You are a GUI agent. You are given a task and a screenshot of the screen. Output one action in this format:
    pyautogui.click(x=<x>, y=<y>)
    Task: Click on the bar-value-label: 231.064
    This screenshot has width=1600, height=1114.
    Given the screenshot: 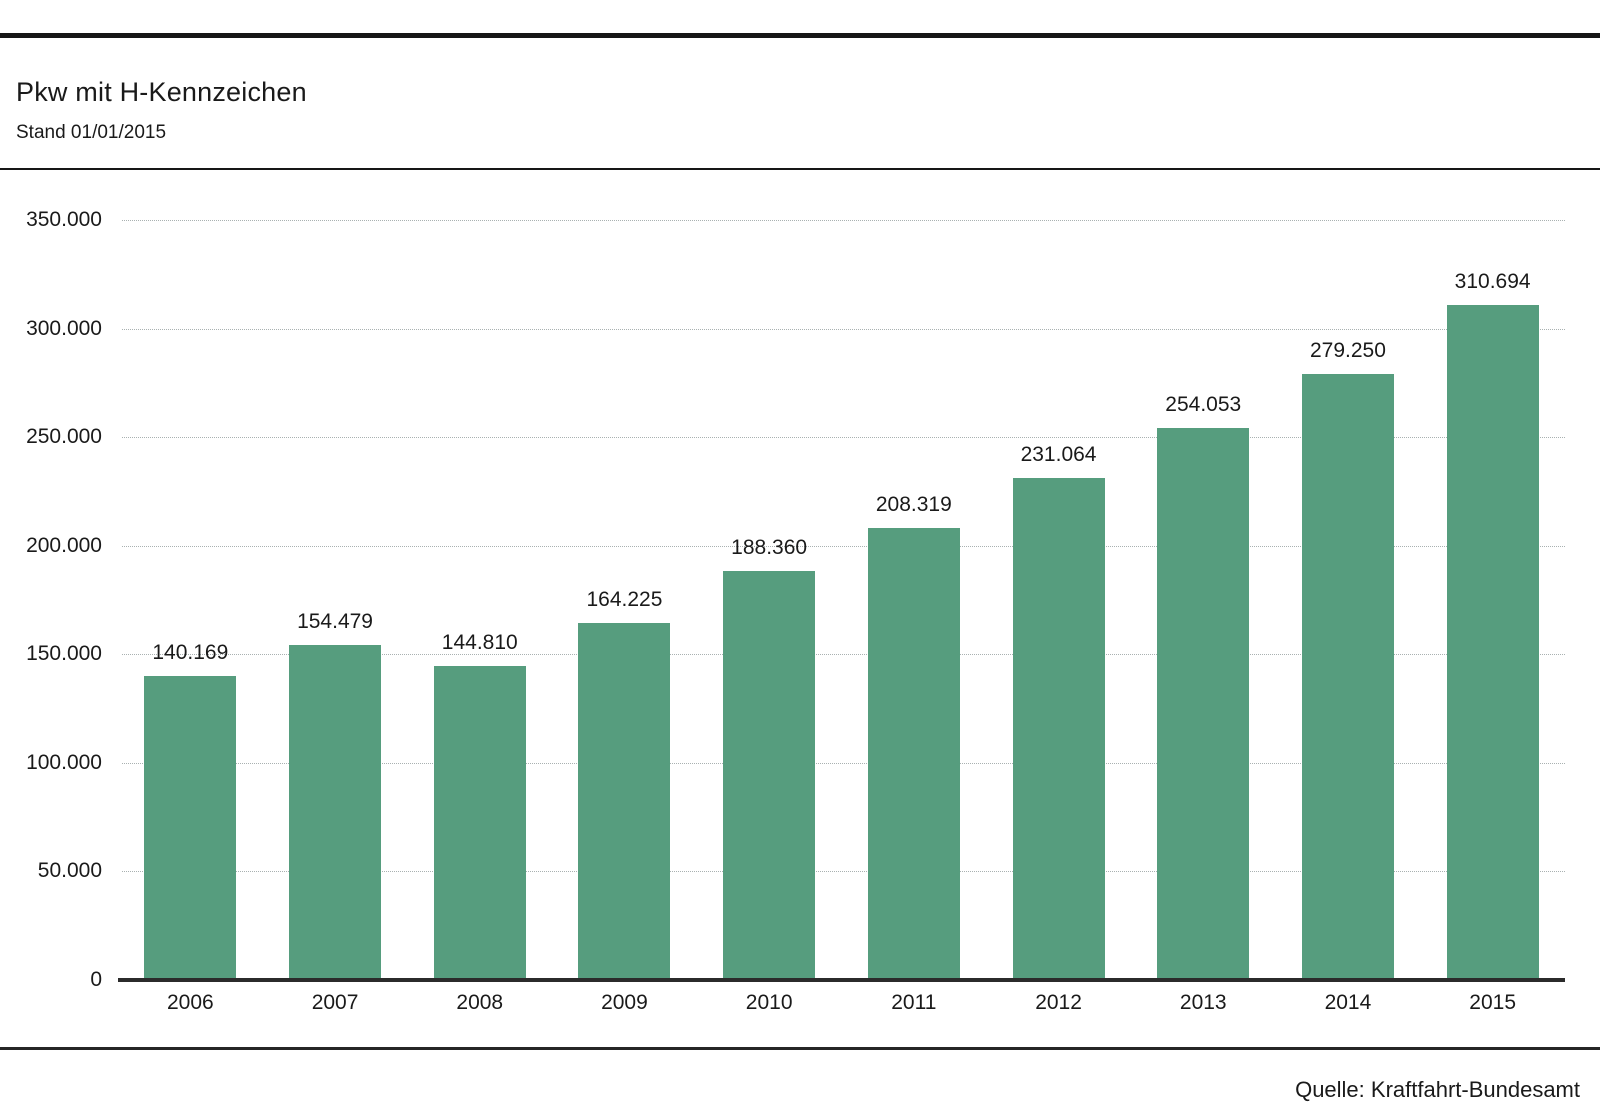 What is the action you would take?
    pyautogui.click(x=1058, y=455)
    